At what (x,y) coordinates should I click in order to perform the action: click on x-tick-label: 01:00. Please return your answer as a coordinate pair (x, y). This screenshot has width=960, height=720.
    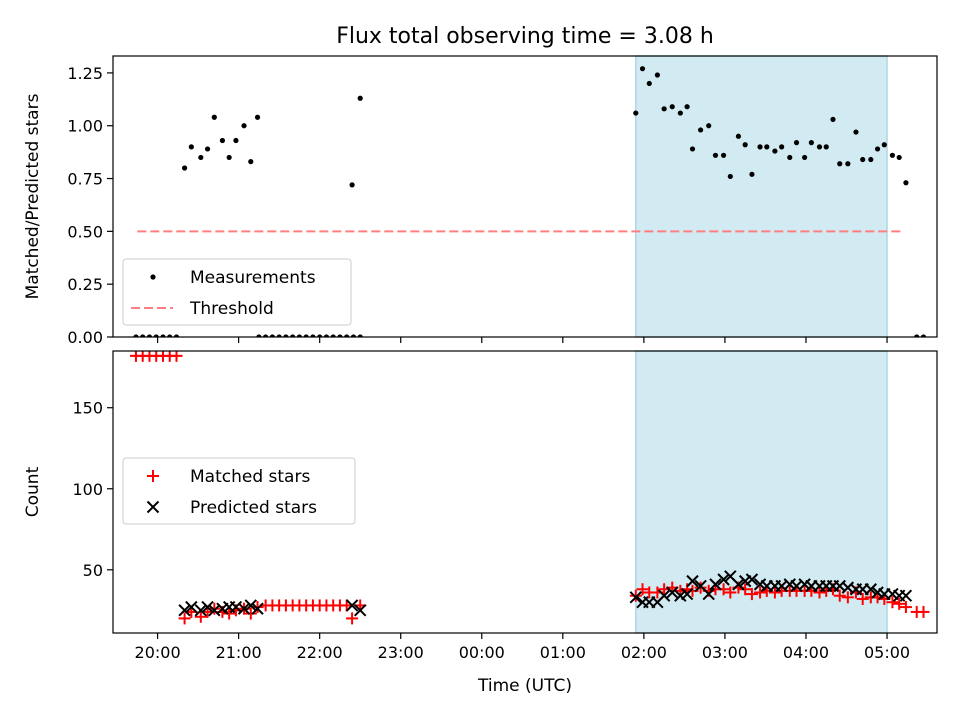
    Looking at the image, I should click on (563, 652).